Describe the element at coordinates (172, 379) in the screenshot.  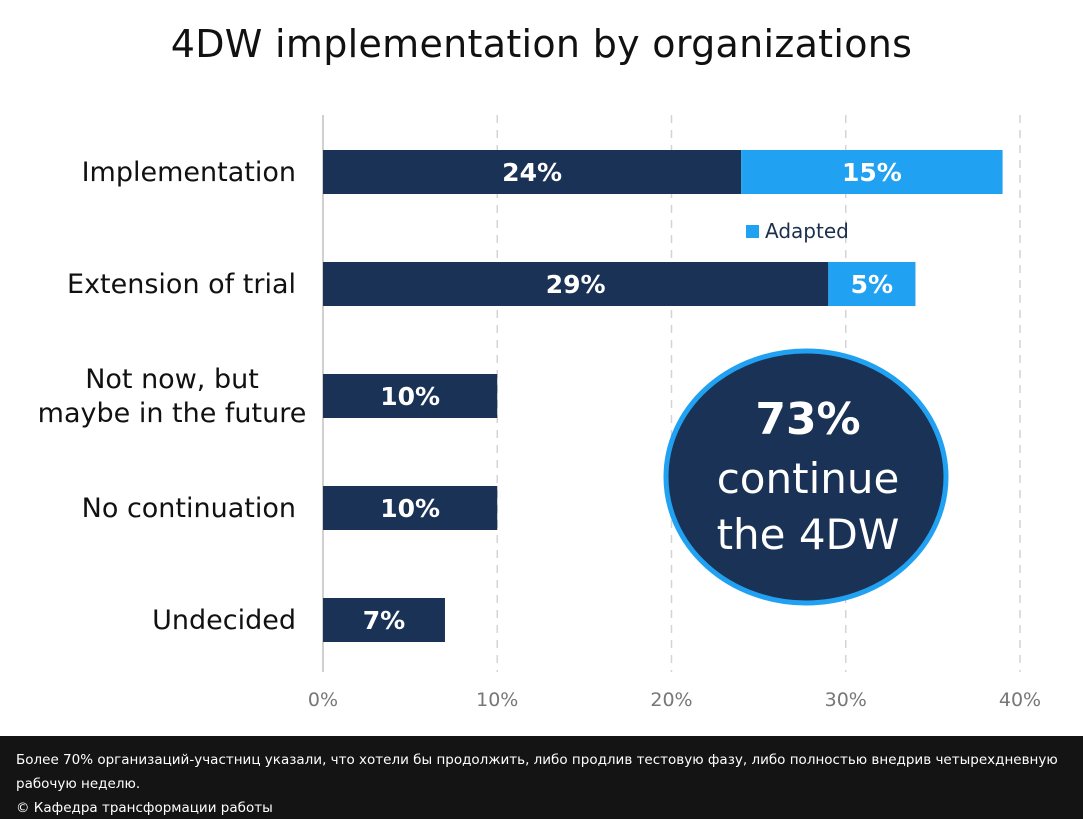
I see `category-label: Not now, but` at that location.